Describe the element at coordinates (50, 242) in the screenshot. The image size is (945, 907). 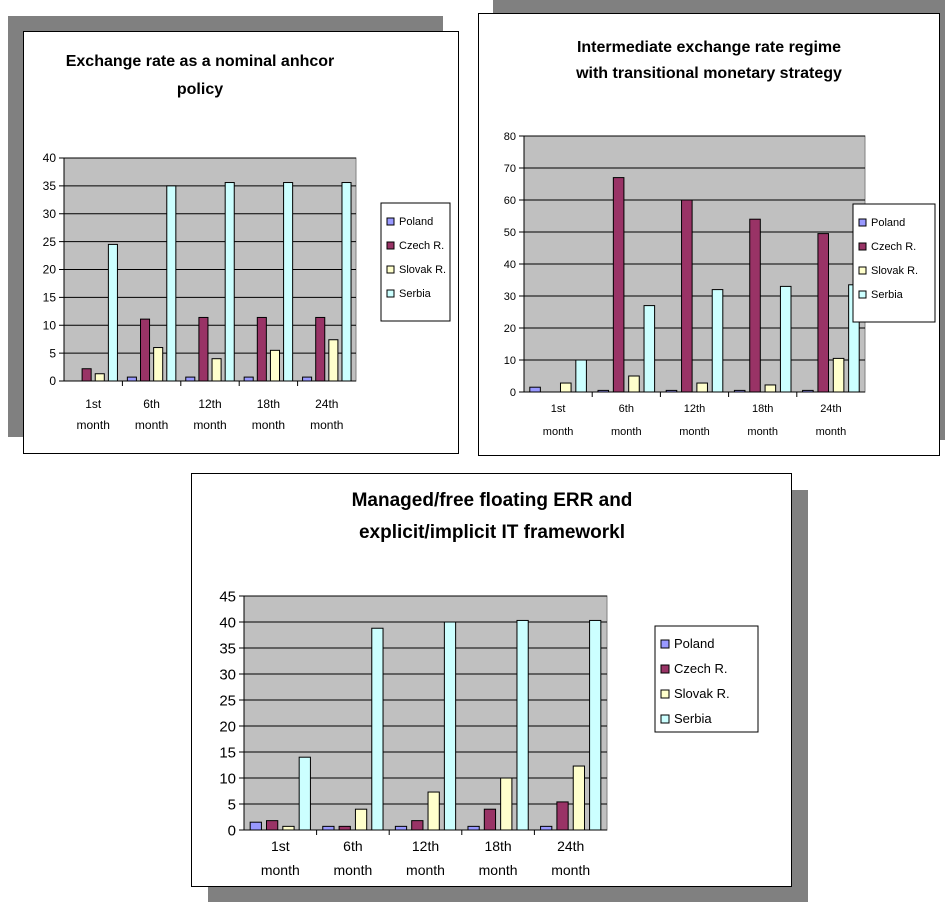
I see `y-tick-label: 25` at that location.